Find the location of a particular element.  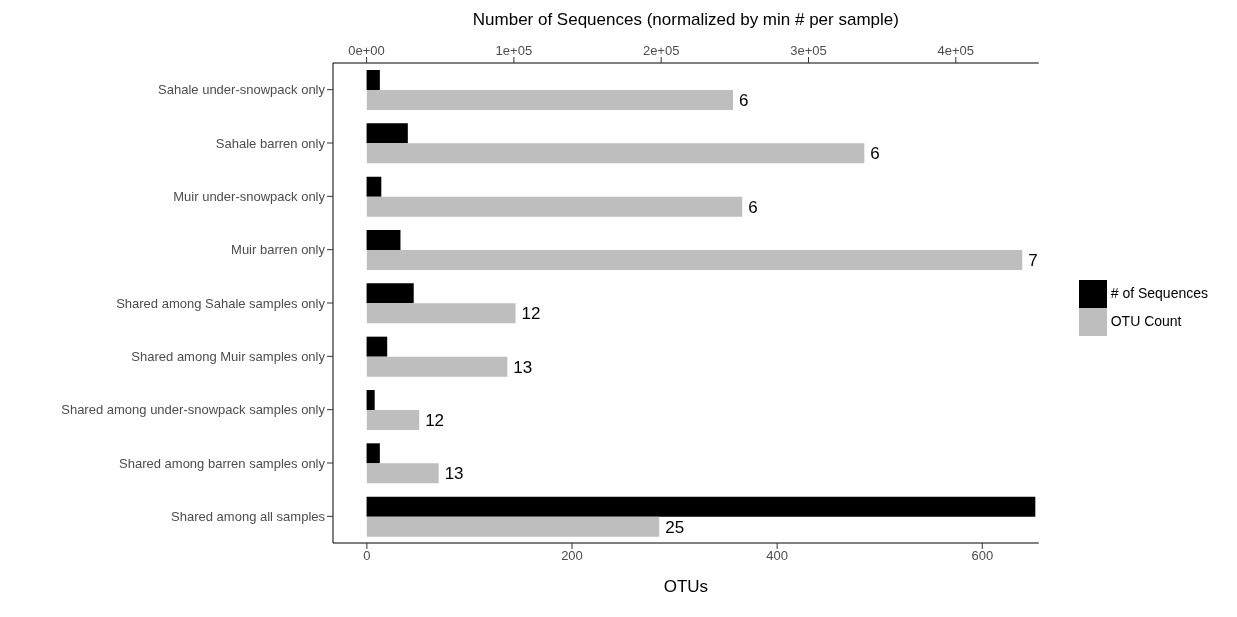

x2-tick-label: 2e+05 is located at coordinates (661, 50).